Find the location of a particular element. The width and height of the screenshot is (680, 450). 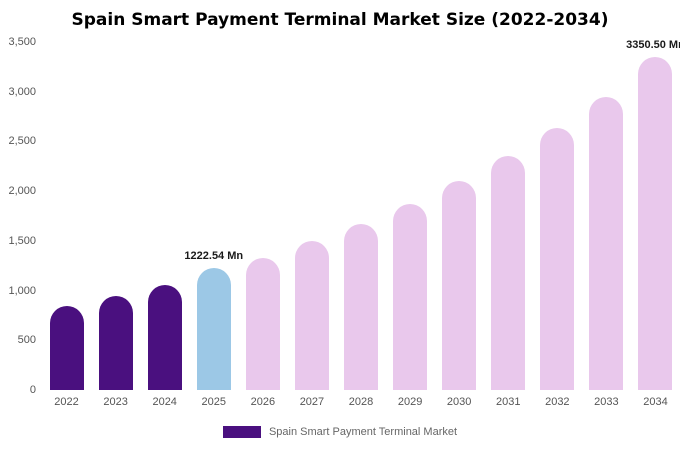

bar-slot-2030 is located at coordinates (459, 216).